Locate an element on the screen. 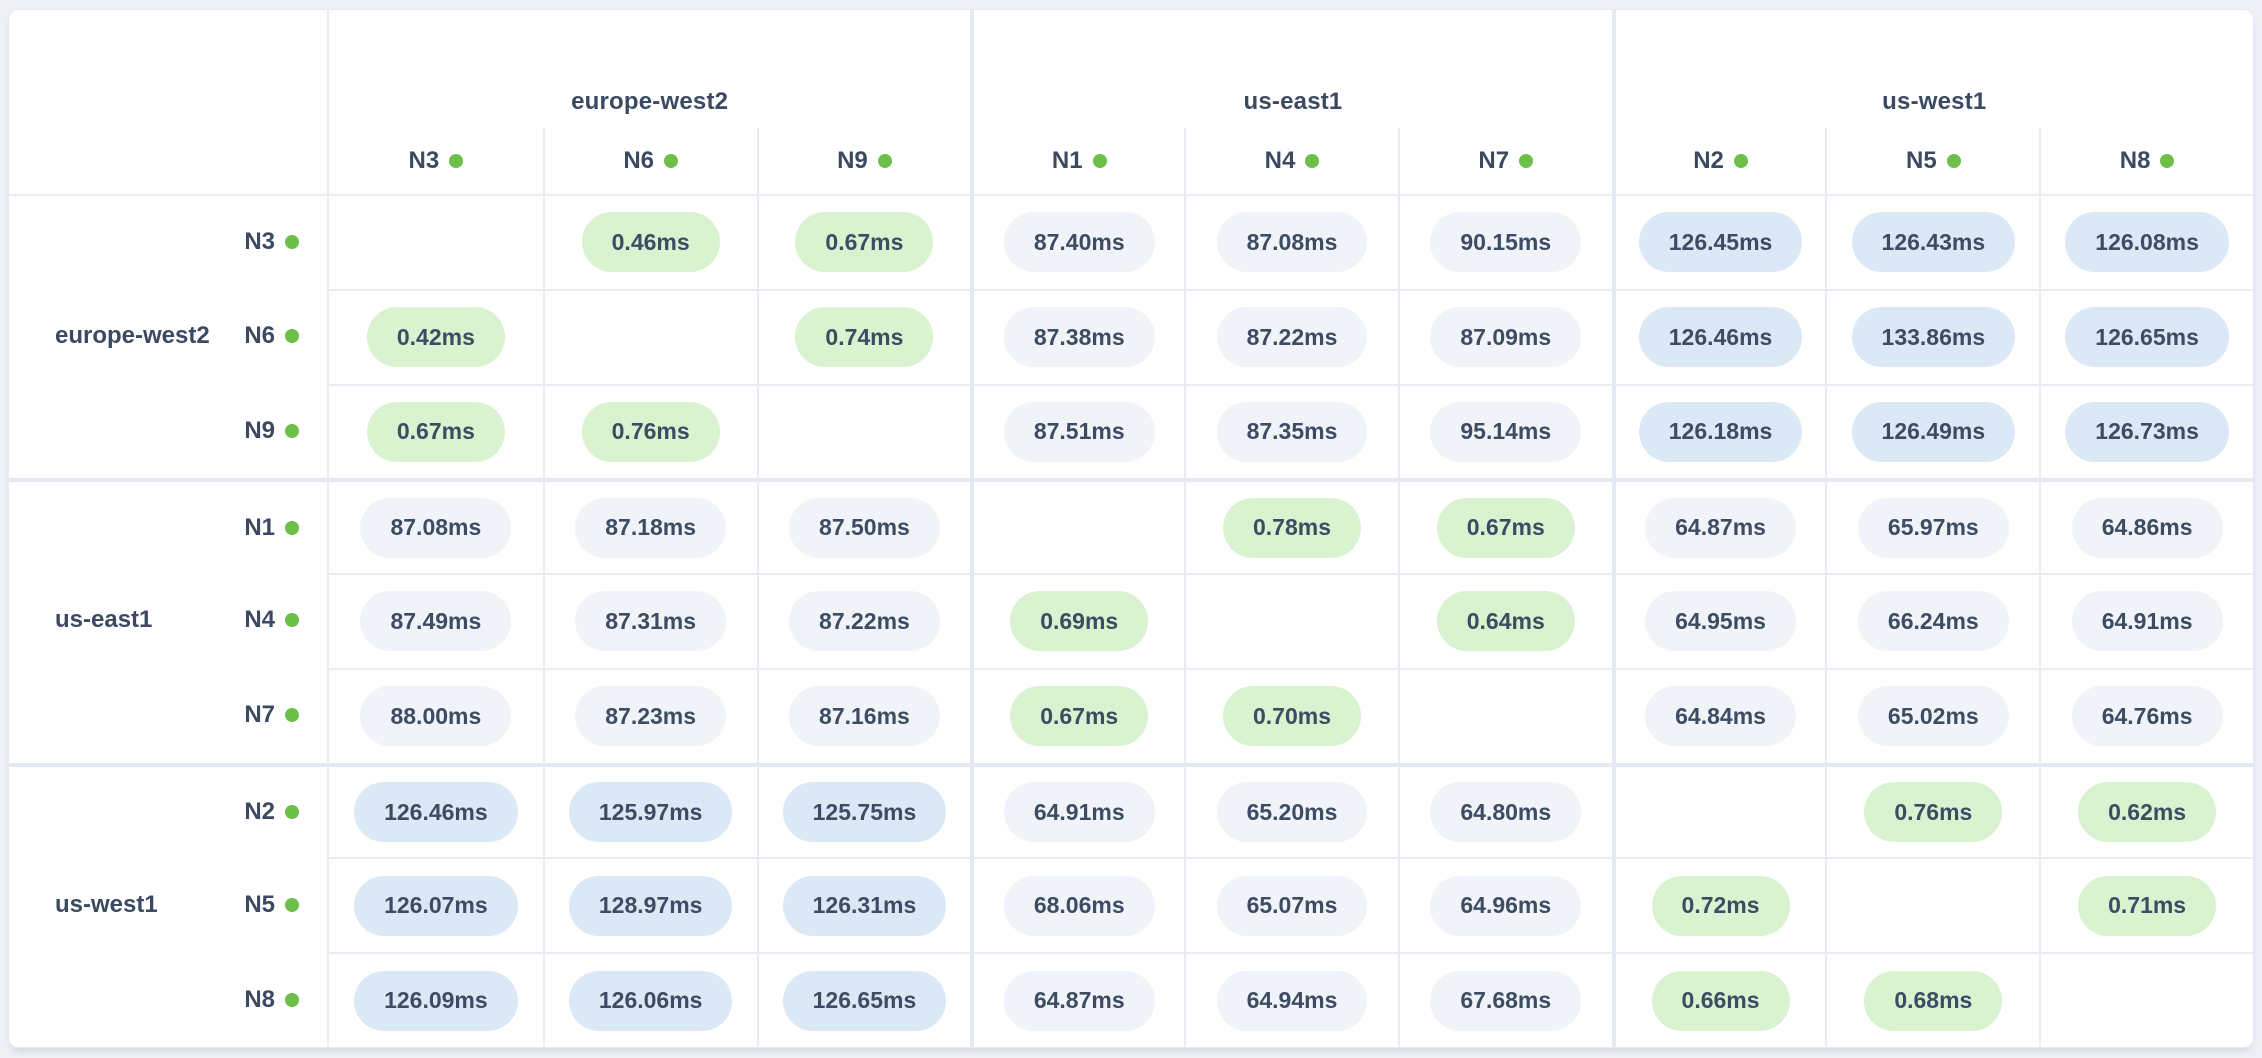 This screenshot has width=2262, height=1058. latency-value-pill: 0.76ms is located at coordinates (1933, 812).